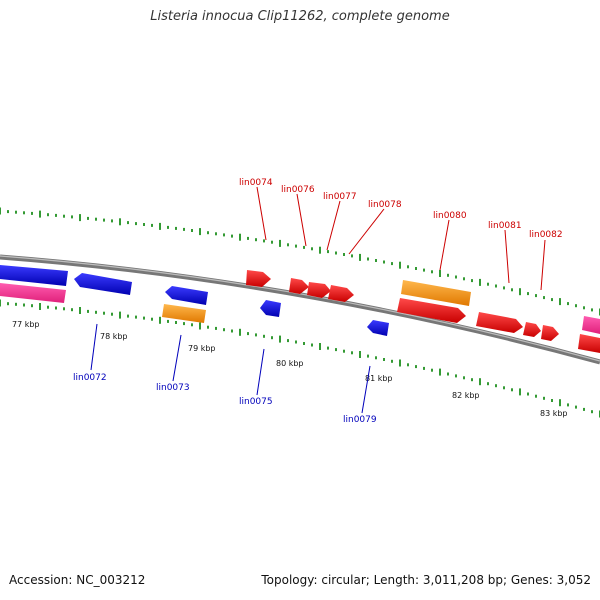 This screenshot has width=600, height=600. What do you see at coordinates (505, 226) in the screenshot?
I see `gene-label-lin0081: lin0081` at bounding box center [505, 226].